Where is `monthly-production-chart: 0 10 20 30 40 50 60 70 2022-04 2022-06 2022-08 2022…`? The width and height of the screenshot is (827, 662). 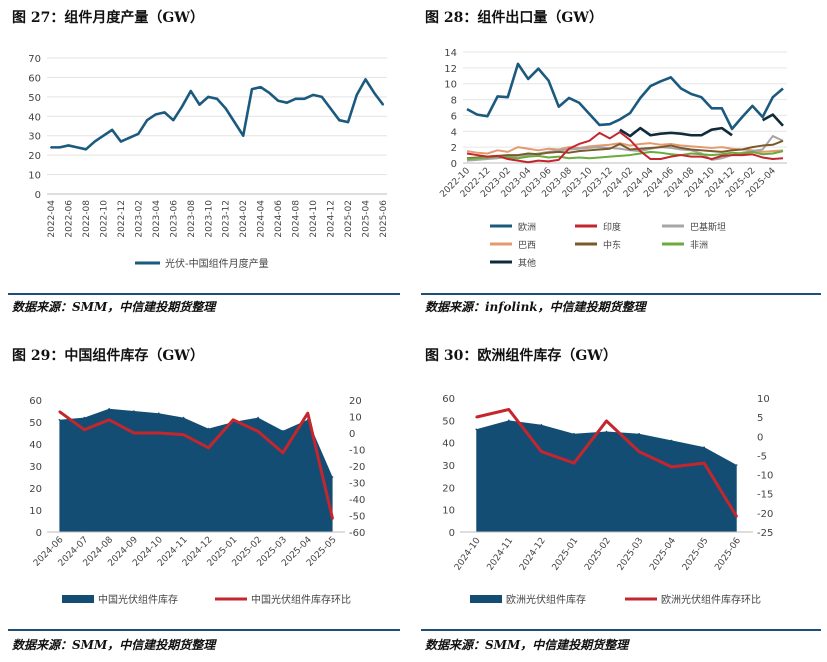
monthly-production-chart: 0 10 20 30 40 50 60 70 2022-04 2022-06 2022-08 2022… is located at coordinates (208, 162).